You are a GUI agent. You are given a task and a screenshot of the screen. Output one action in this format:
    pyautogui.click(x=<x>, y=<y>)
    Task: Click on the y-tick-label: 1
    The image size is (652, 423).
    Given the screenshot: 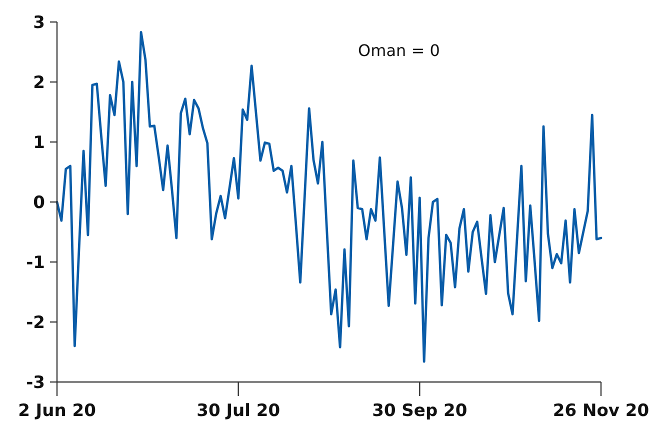 What is the action you would take?
    pyautogui.click(x=39, y=142)
    